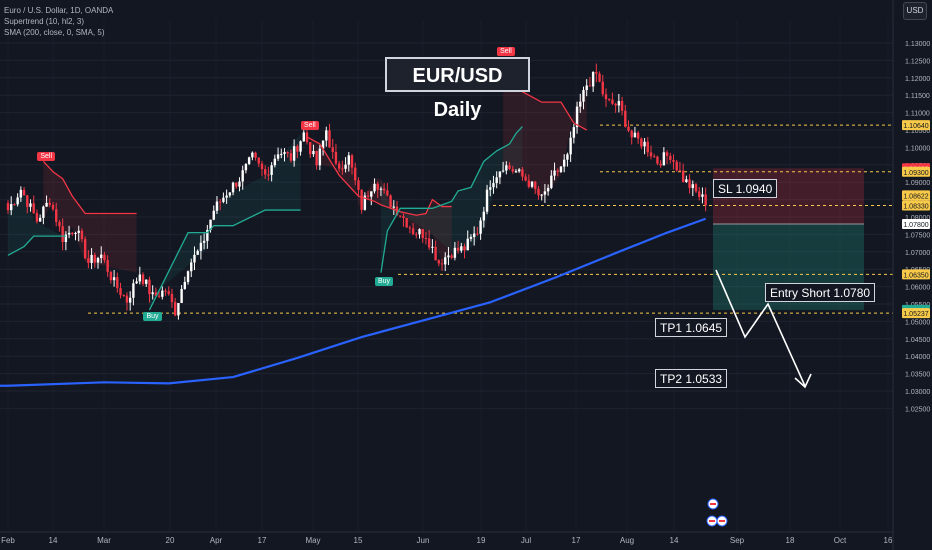 This screenshot has width=932, height=550. I want to click on y-tick-label: 1.11500, so click(917, 96).